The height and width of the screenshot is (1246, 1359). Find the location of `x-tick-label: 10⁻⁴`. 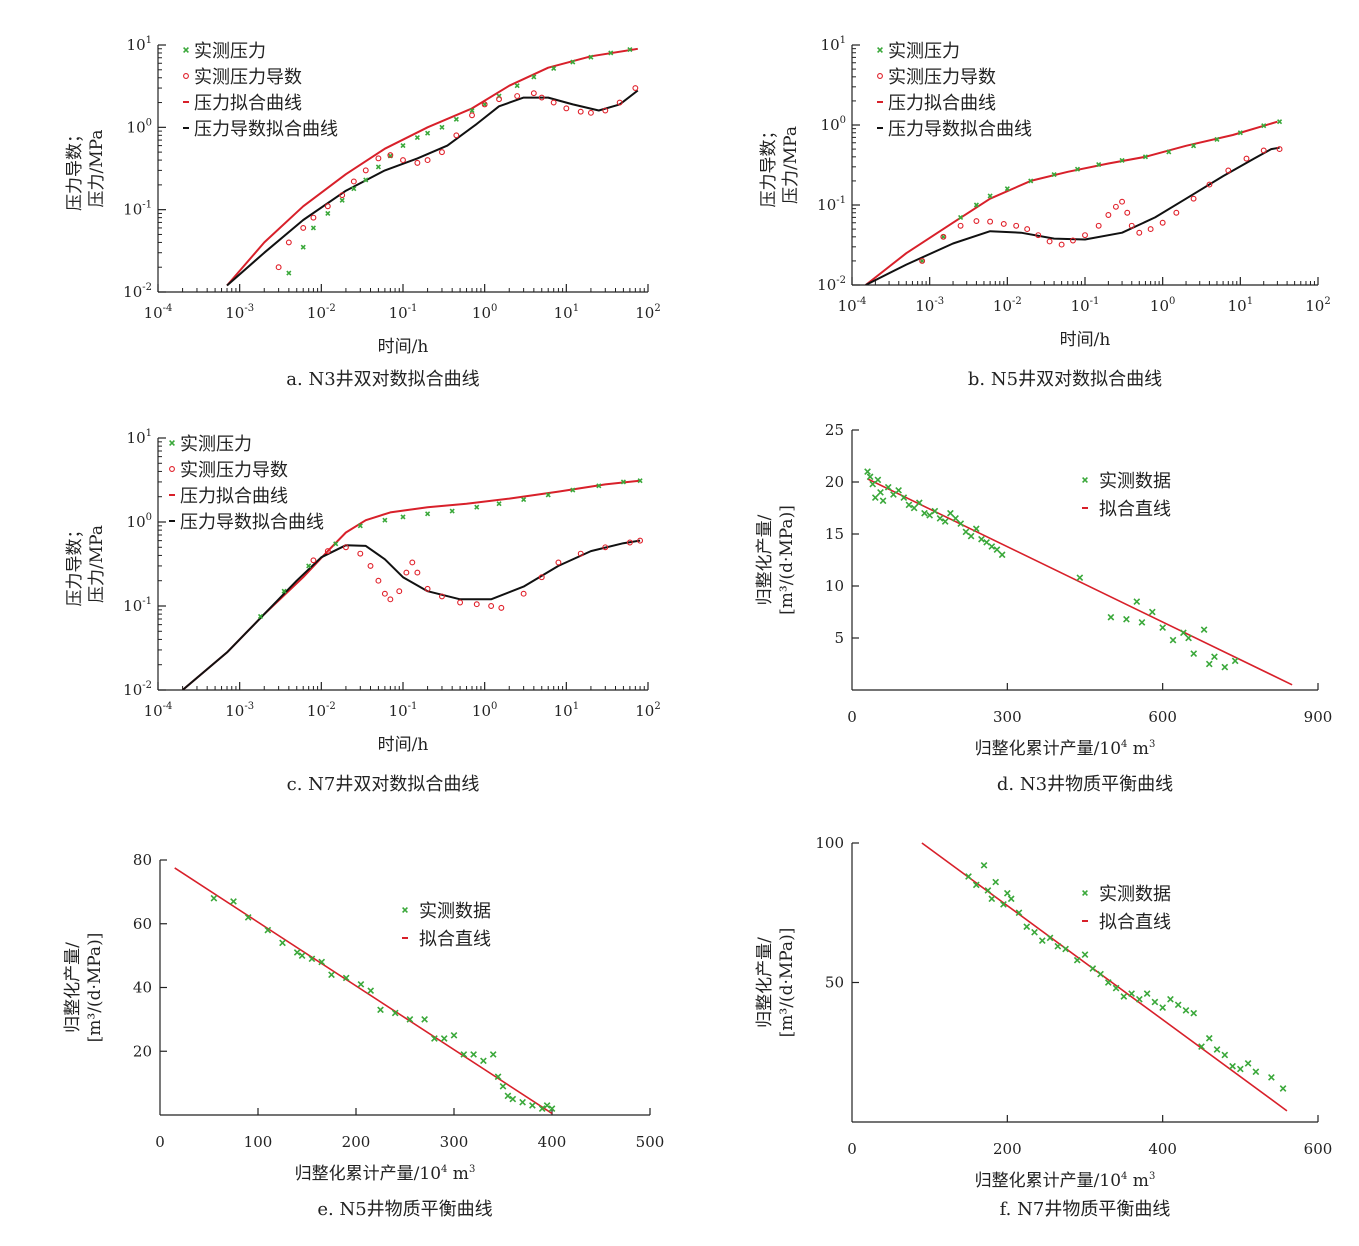

x-tick-label: 10⁻⁴ is located at coordinates (158, 710).